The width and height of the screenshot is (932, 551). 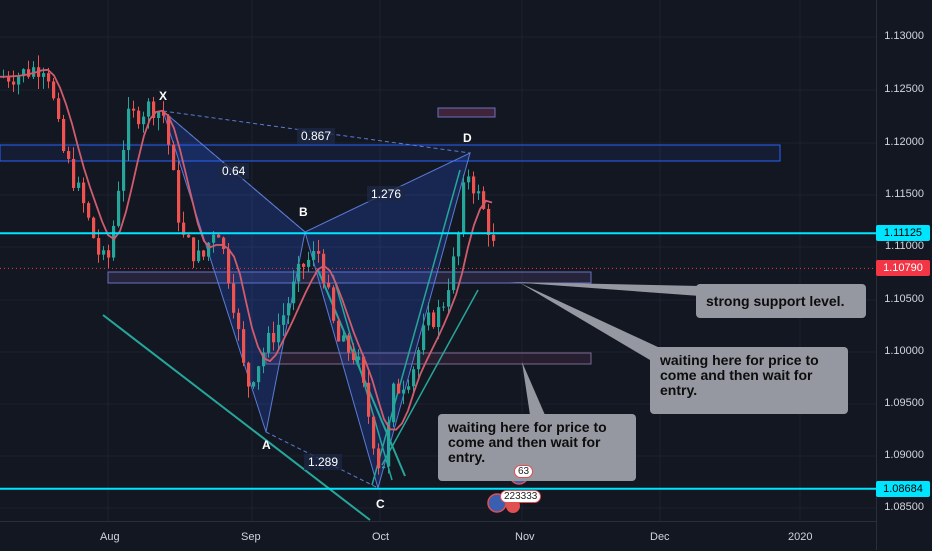 I want to click on y-tick-label: 1.12500, so click(x=904, y=89).